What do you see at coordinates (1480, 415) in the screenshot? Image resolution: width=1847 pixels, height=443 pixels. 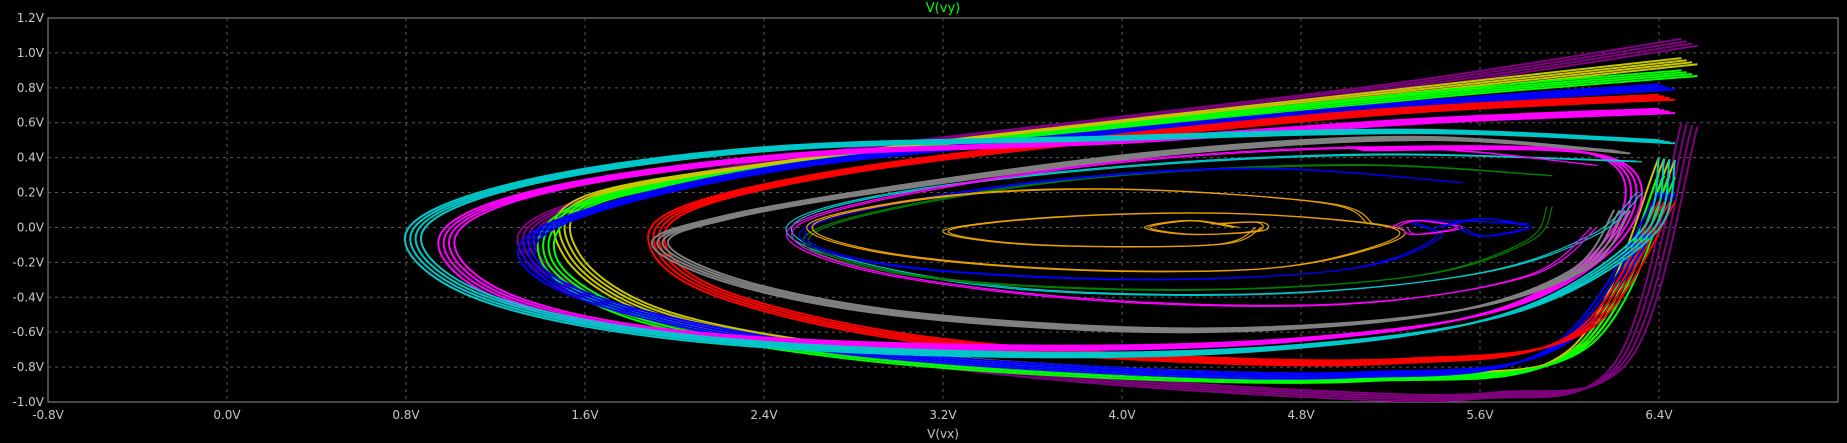 I see `x-tick-label: 5.6V` at bounding box center [1480, 415].